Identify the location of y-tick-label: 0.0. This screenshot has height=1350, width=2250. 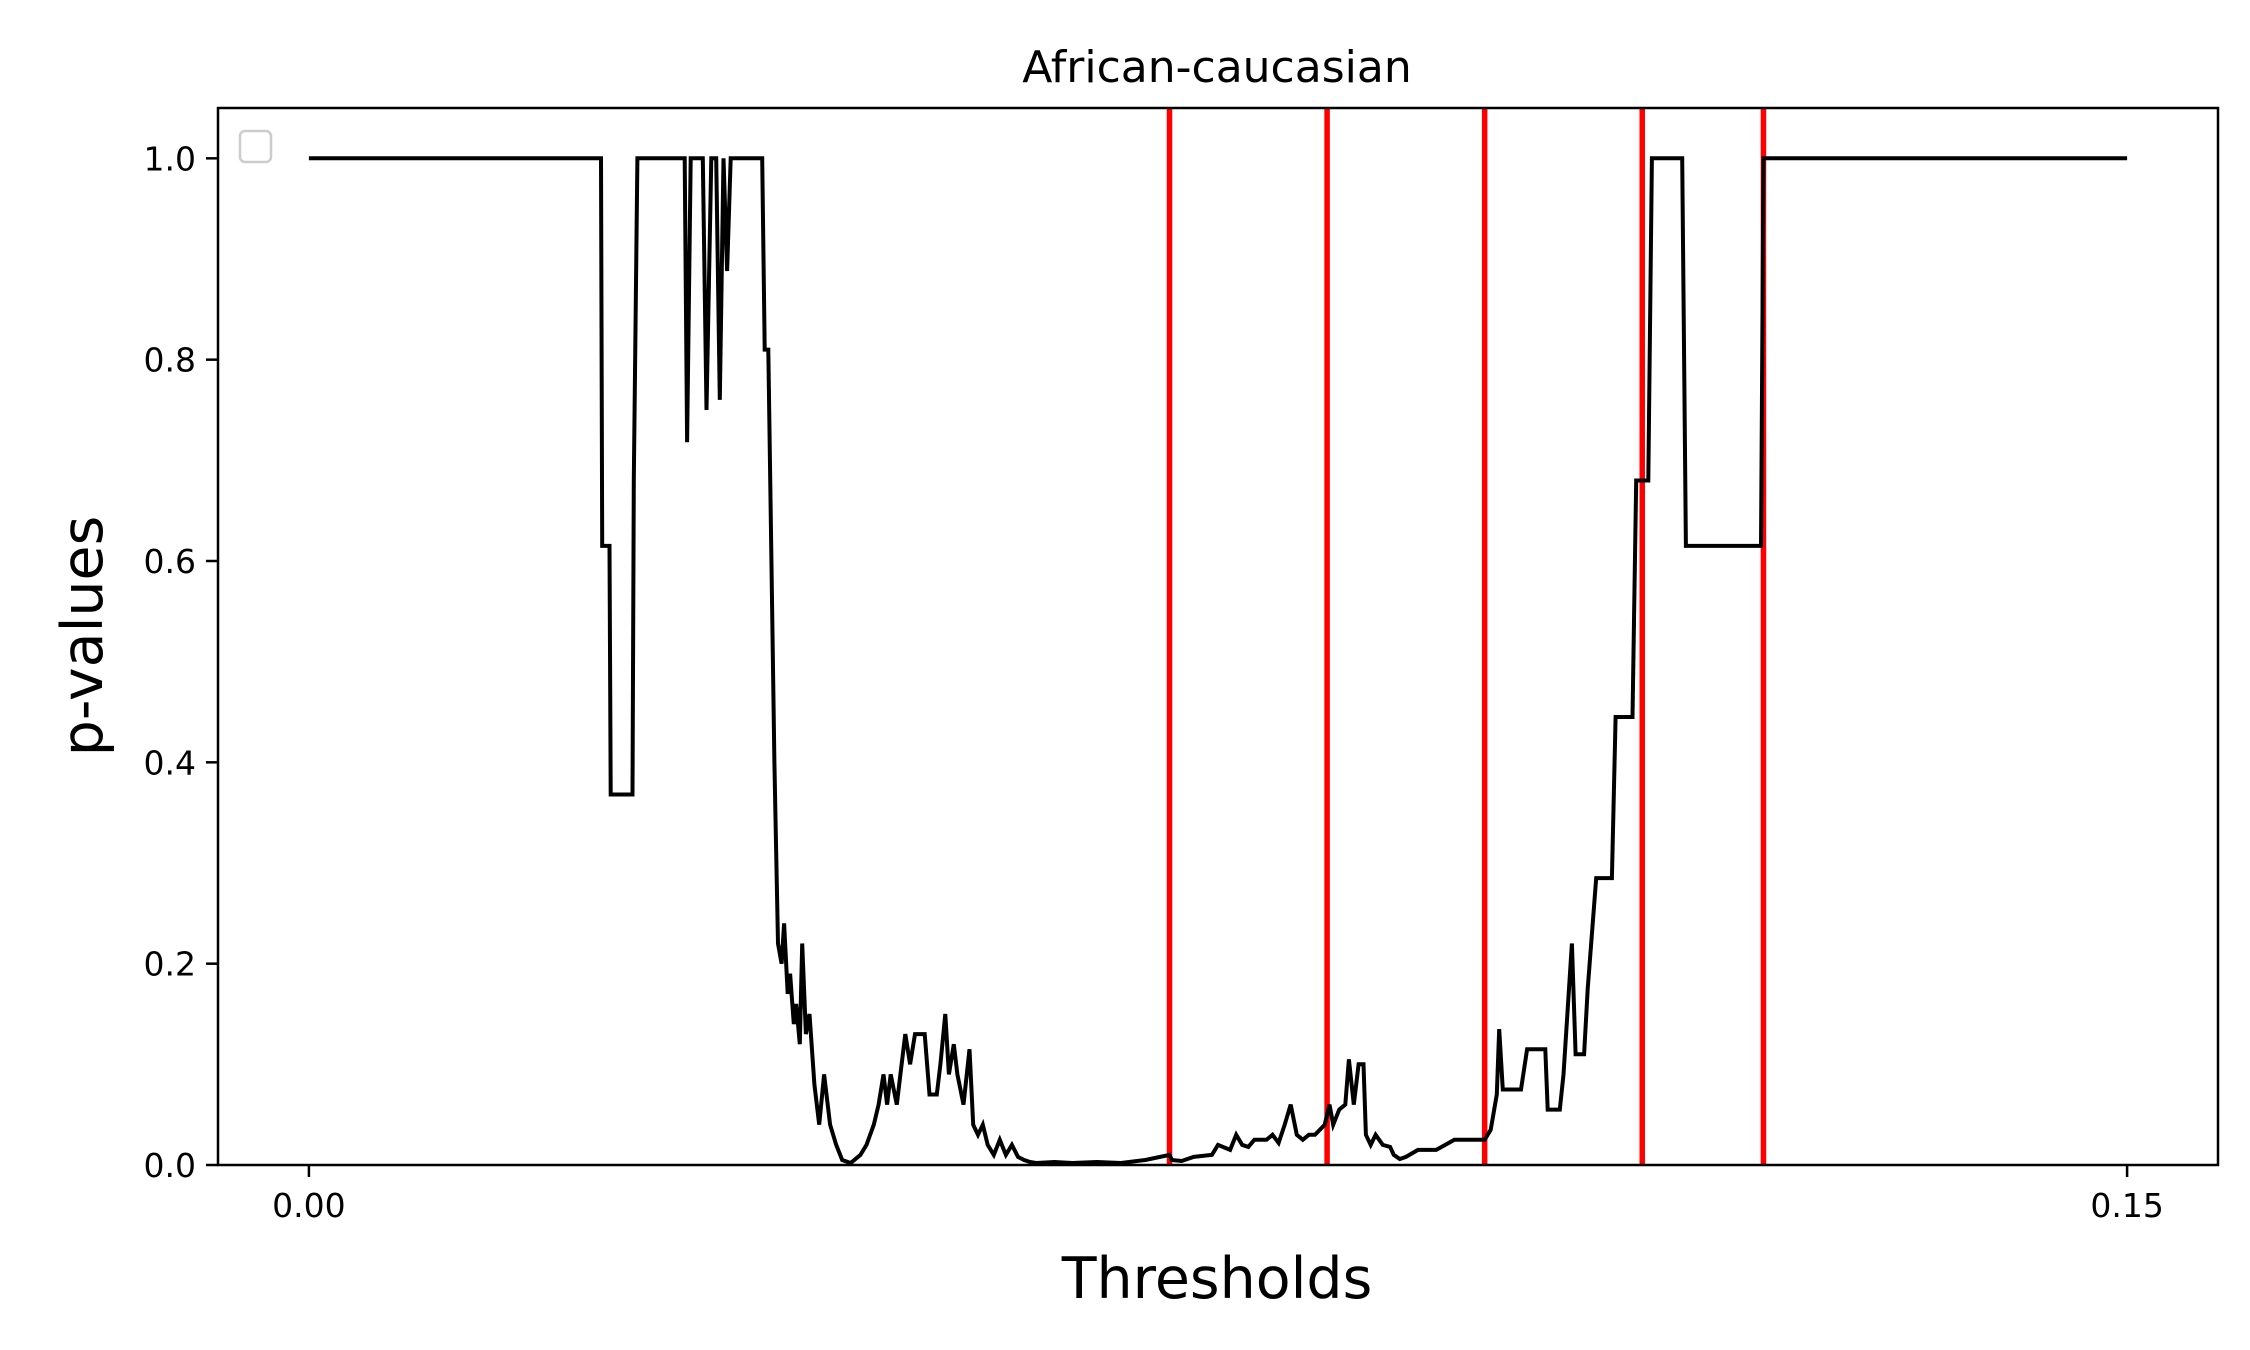
(170, 1165).